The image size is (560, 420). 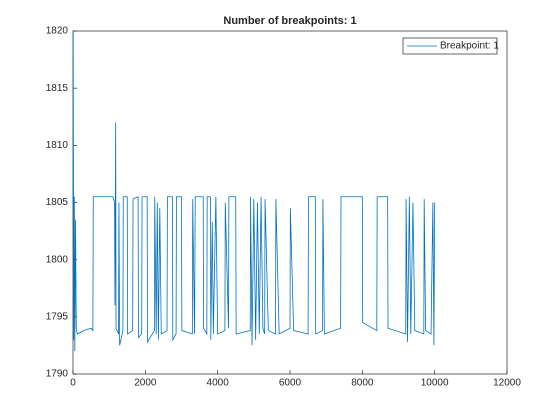 What do you see at coordinates (218, 383) in the screenshot?
I see `x-tick-label: 4000` at bounding box center [218, 383].